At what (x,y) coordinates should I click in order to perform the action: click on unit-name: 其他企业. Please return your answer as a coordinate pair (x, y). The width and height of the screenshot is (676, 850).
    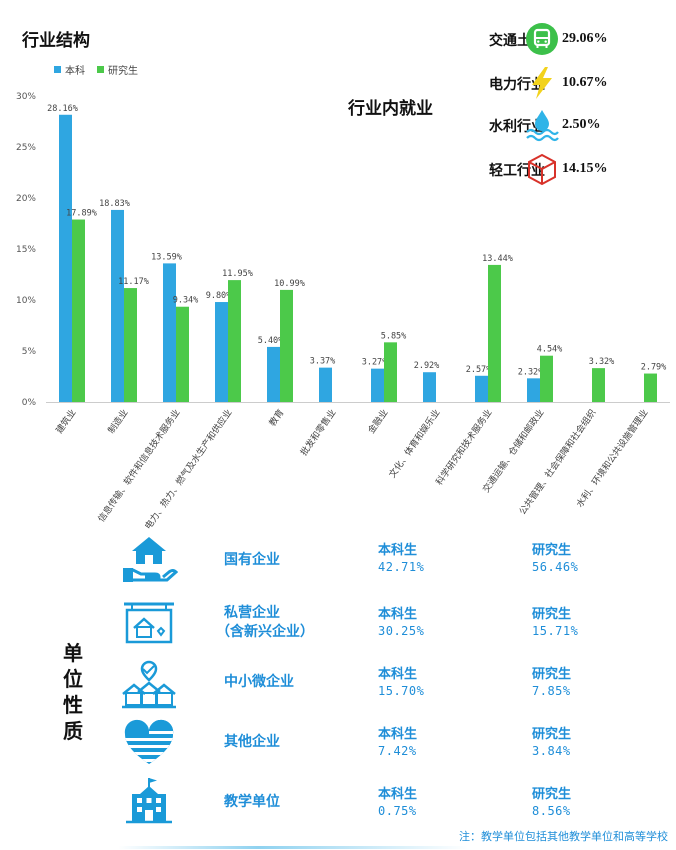
    Looking at the image, I should click on (252, 742).